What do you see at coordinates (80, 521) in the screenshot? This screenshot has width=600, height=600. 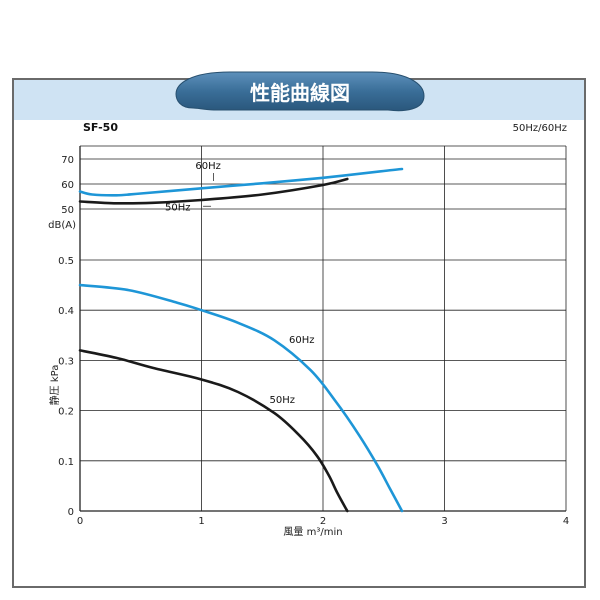 I see `tick-x-0: 0` at bounding box center [80, 521].